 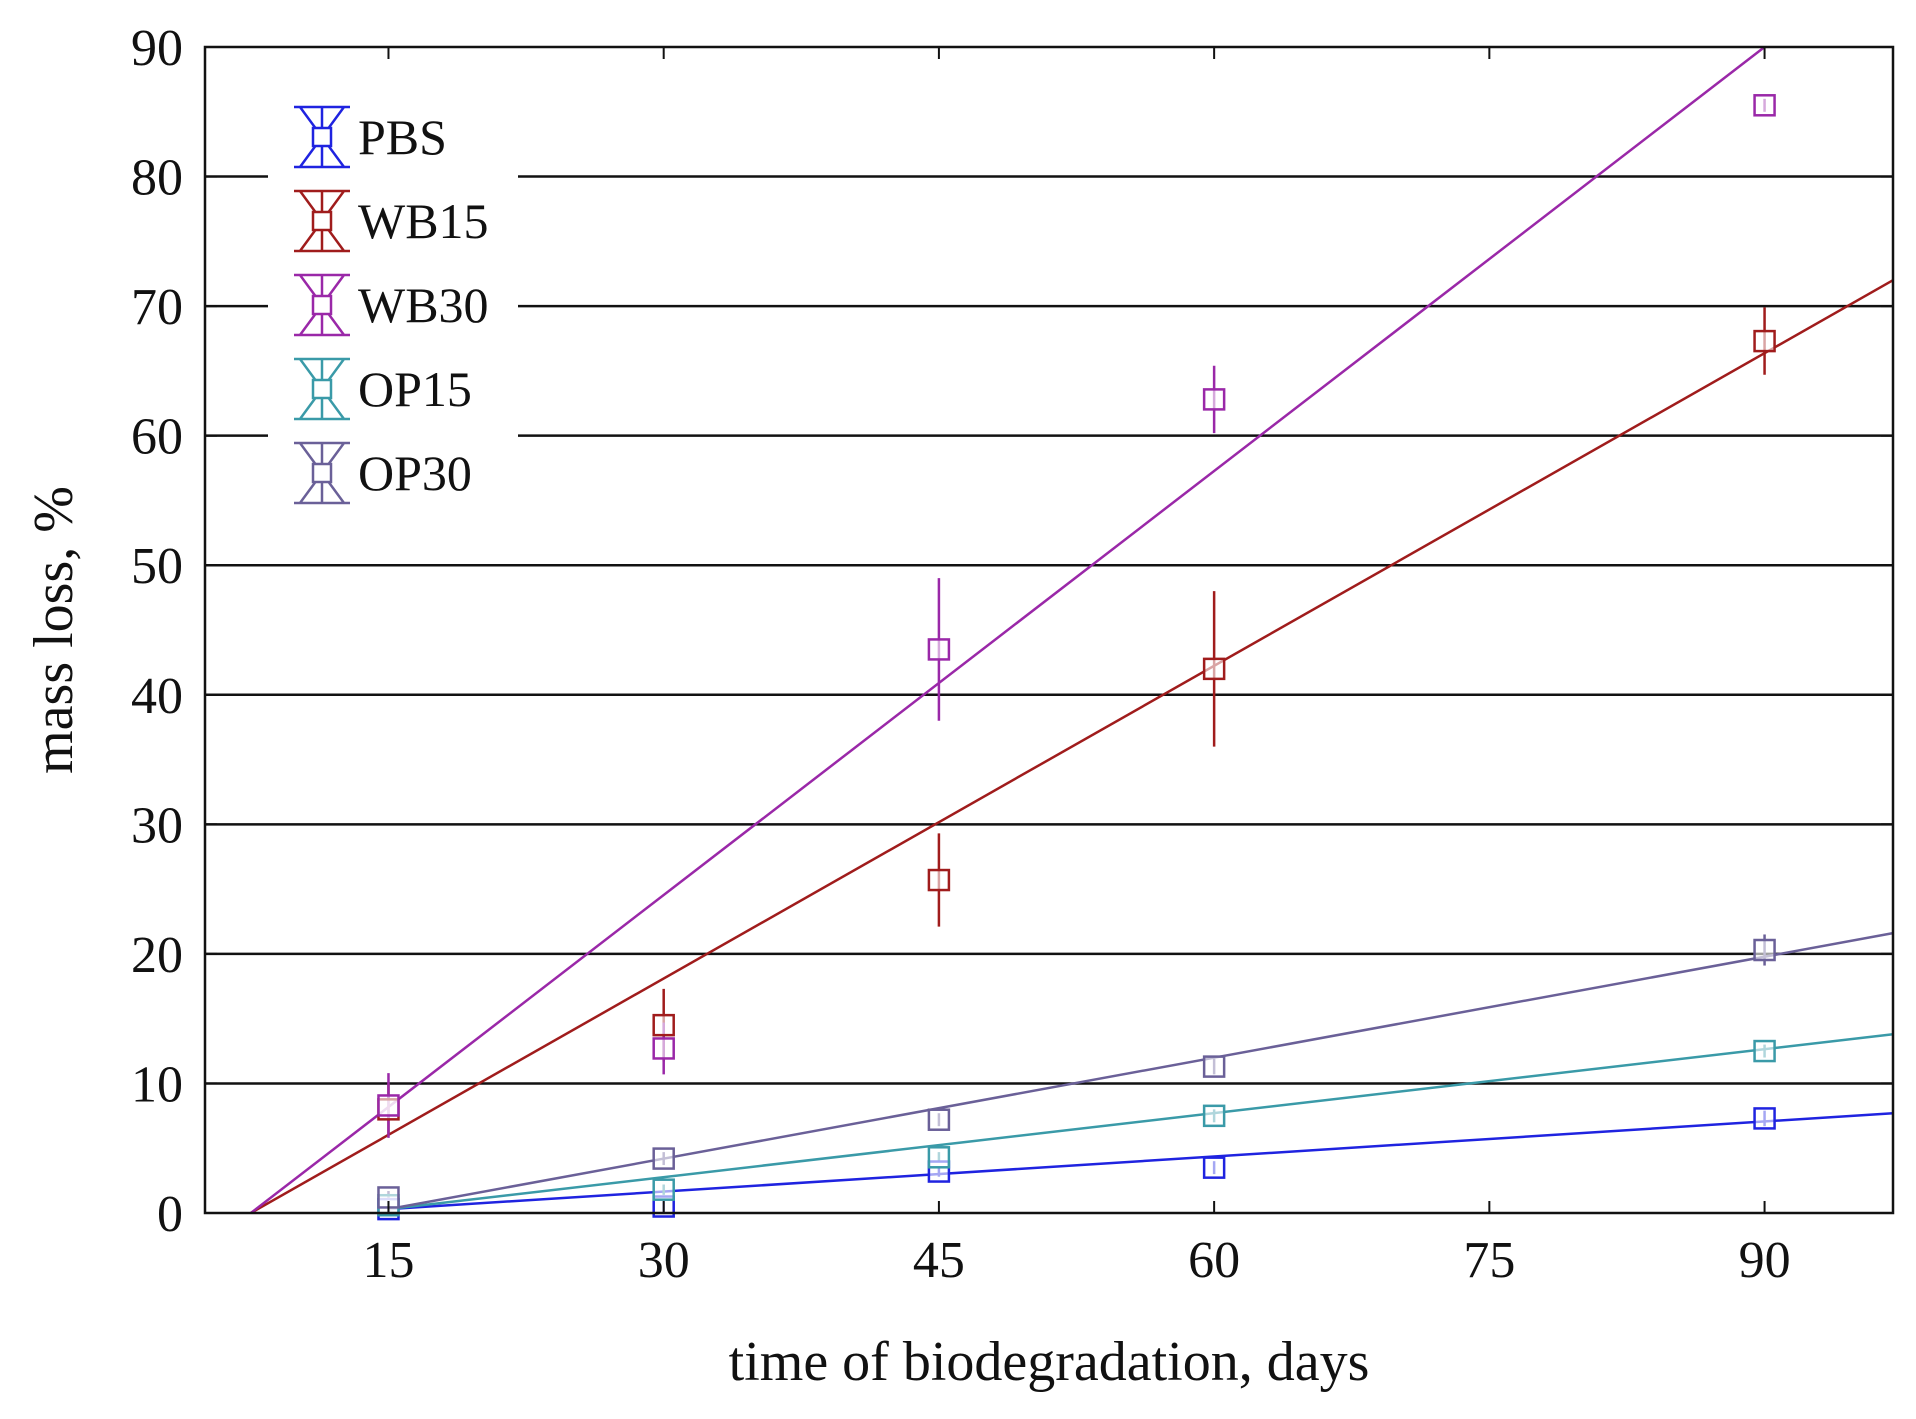 What do you see at coordinates (157, 307) in the screenshot?
I see `y-tick-label-70: 70` at bounding box center [157, 307].